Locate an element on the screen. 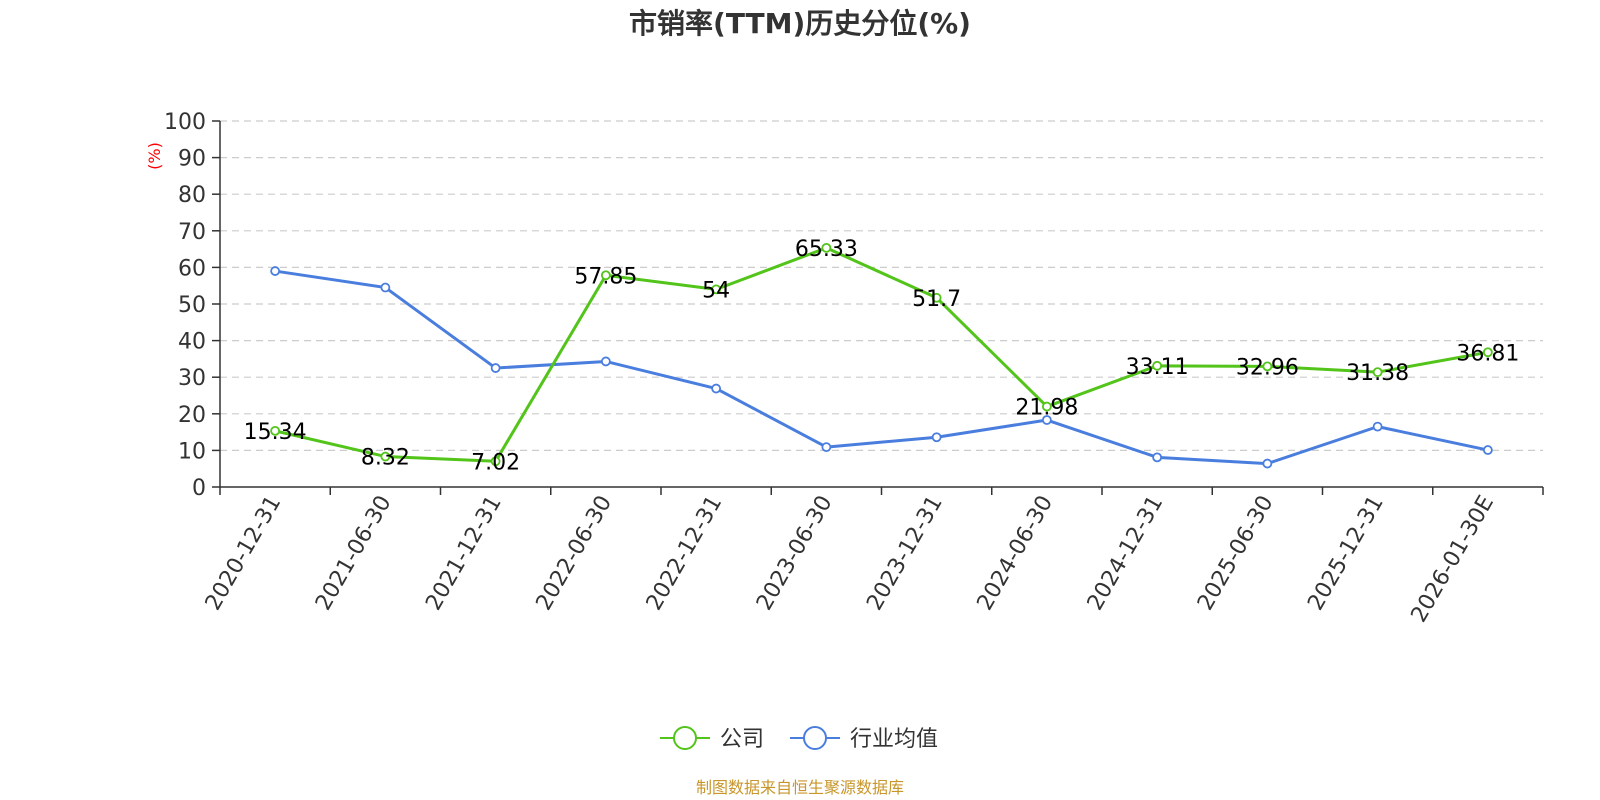 This screenshot has height=800, width=1600. legend-item-1: 行业均值 is located at coordinates (864, 739).